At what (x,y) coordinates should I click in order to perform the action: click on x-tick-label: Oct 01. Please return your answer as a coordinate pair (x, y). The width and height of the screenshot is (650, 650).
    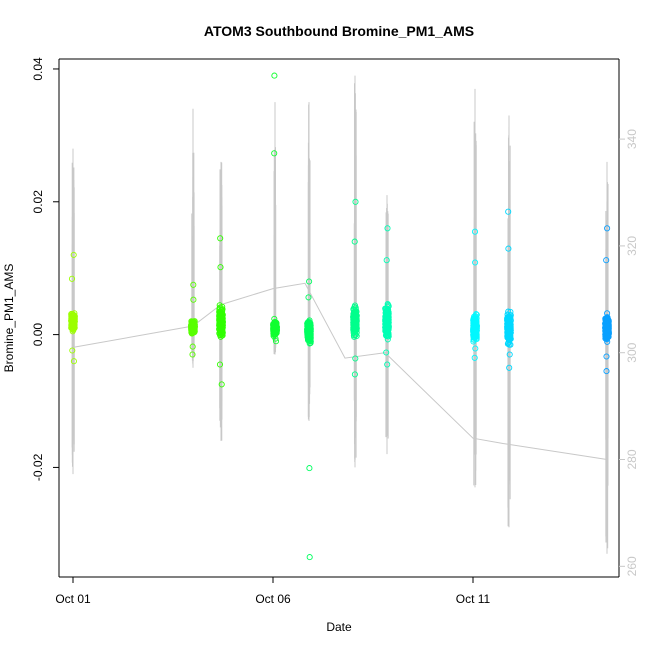
    Looking at the image, I should click on (73, 599).